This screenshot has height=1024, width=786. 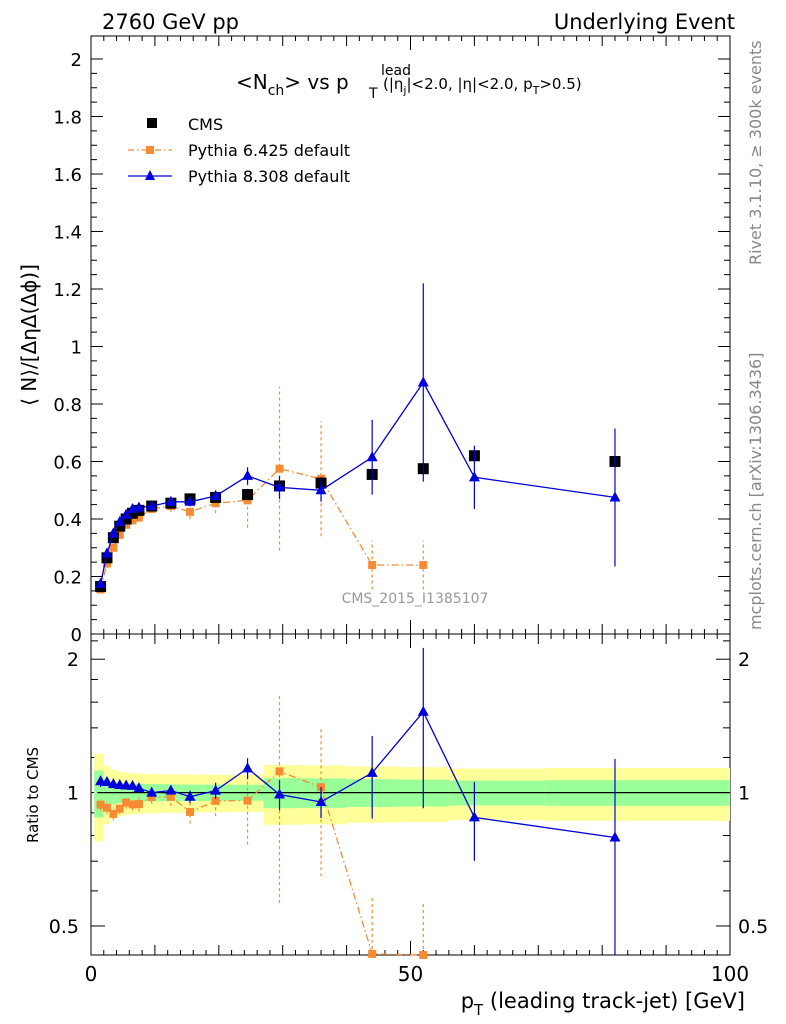 What do you see at coordinates (73, 660) in the screenshot?
I see `ratio-y-tick-label-left: 2` at bounding box center [73, 660].